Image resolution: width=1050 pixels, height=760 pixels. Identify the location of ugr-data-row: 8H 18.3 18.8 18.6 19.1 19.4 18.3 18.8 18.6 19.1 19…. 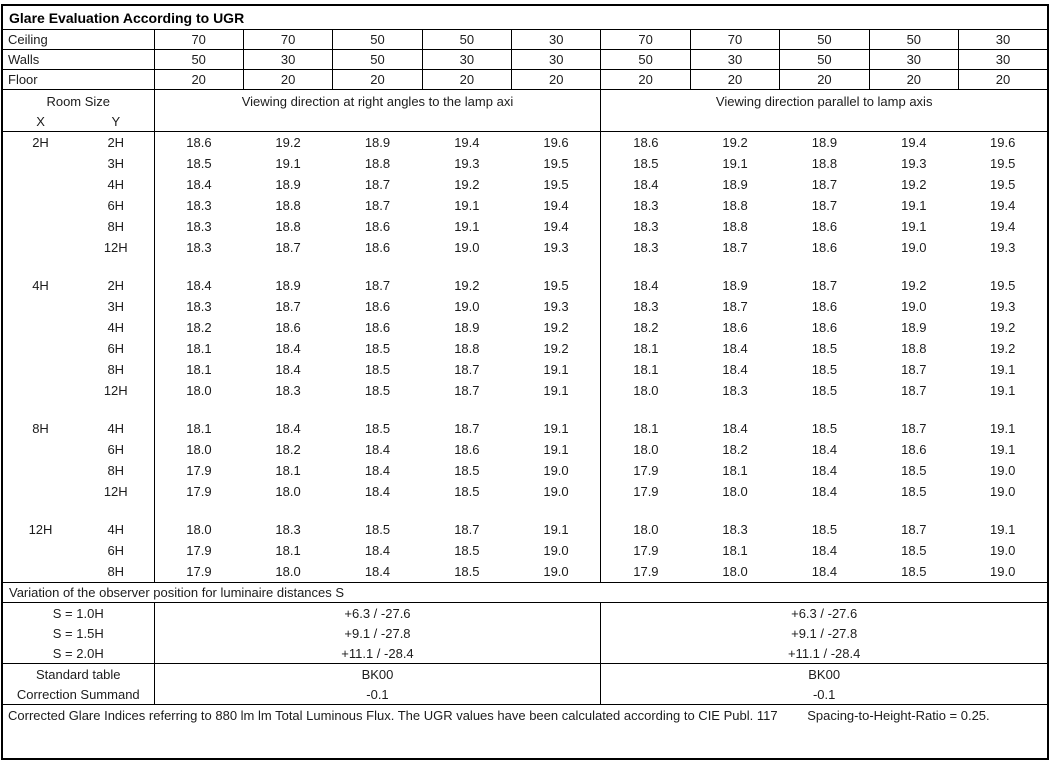
(525, 226).